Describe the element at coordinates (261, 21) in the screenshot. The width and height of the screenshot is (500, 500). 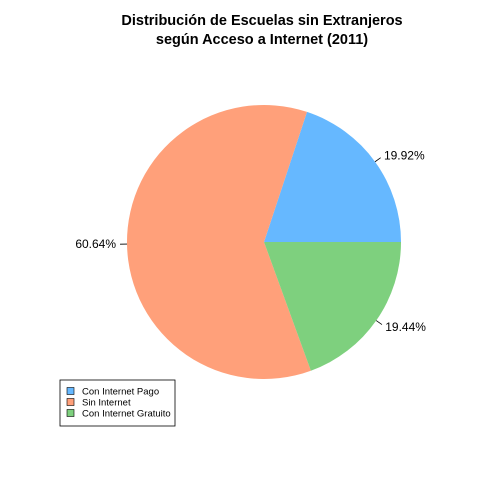
I see `chart-title-line-1: Distribución de Escuelas sin Extranjeros` at that location.